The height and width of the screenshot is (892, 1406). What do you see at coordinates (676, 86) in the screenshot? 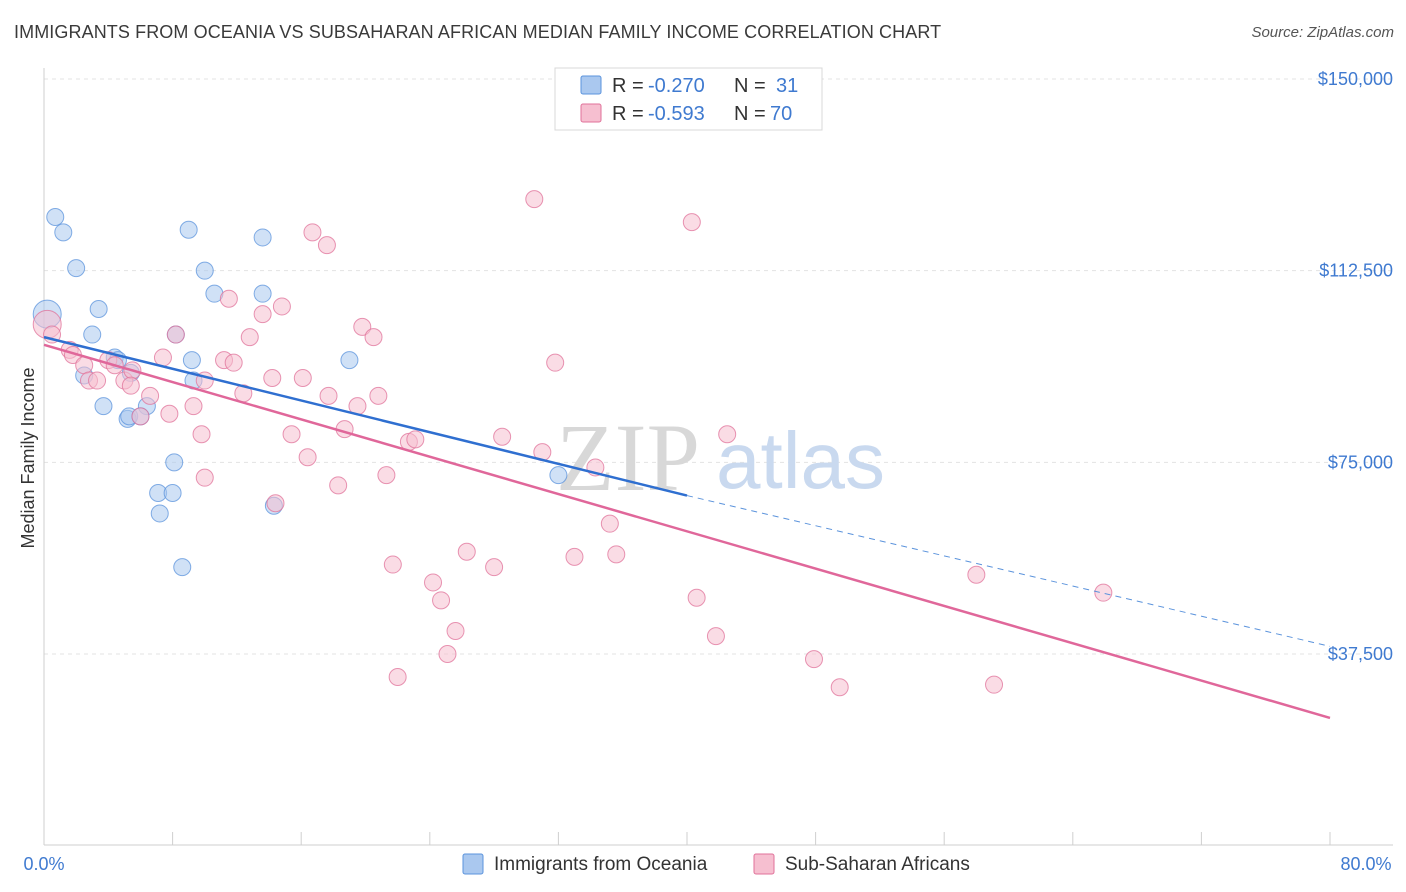
I see `legend-r-value-1: -0.270` at bounding box center [676, 86].